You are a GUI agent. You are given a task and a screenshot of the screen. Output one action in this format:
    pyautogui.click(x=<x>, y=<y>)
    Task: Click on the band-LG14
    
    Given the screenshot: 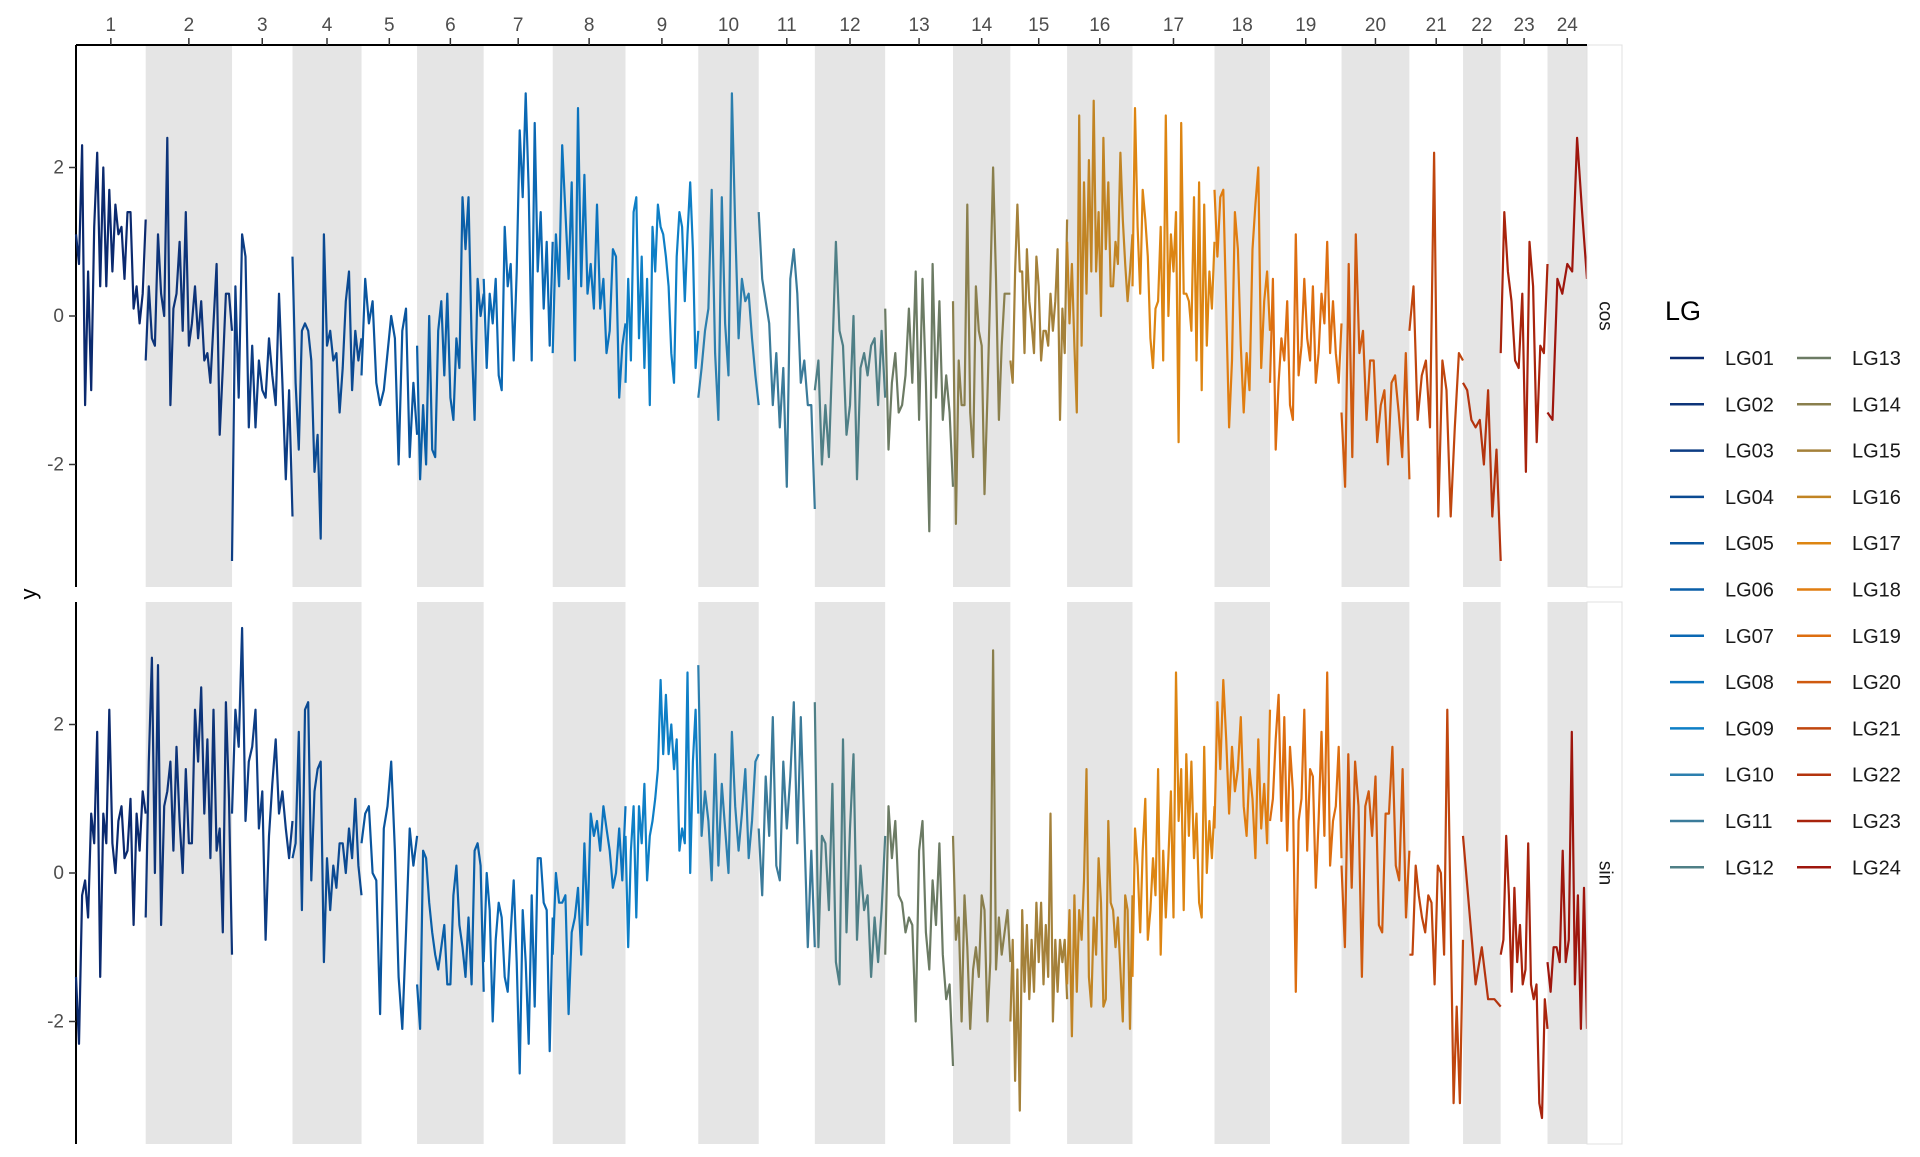 What is the action you would take?
    pyautogui.click(x=981, y=316)
    